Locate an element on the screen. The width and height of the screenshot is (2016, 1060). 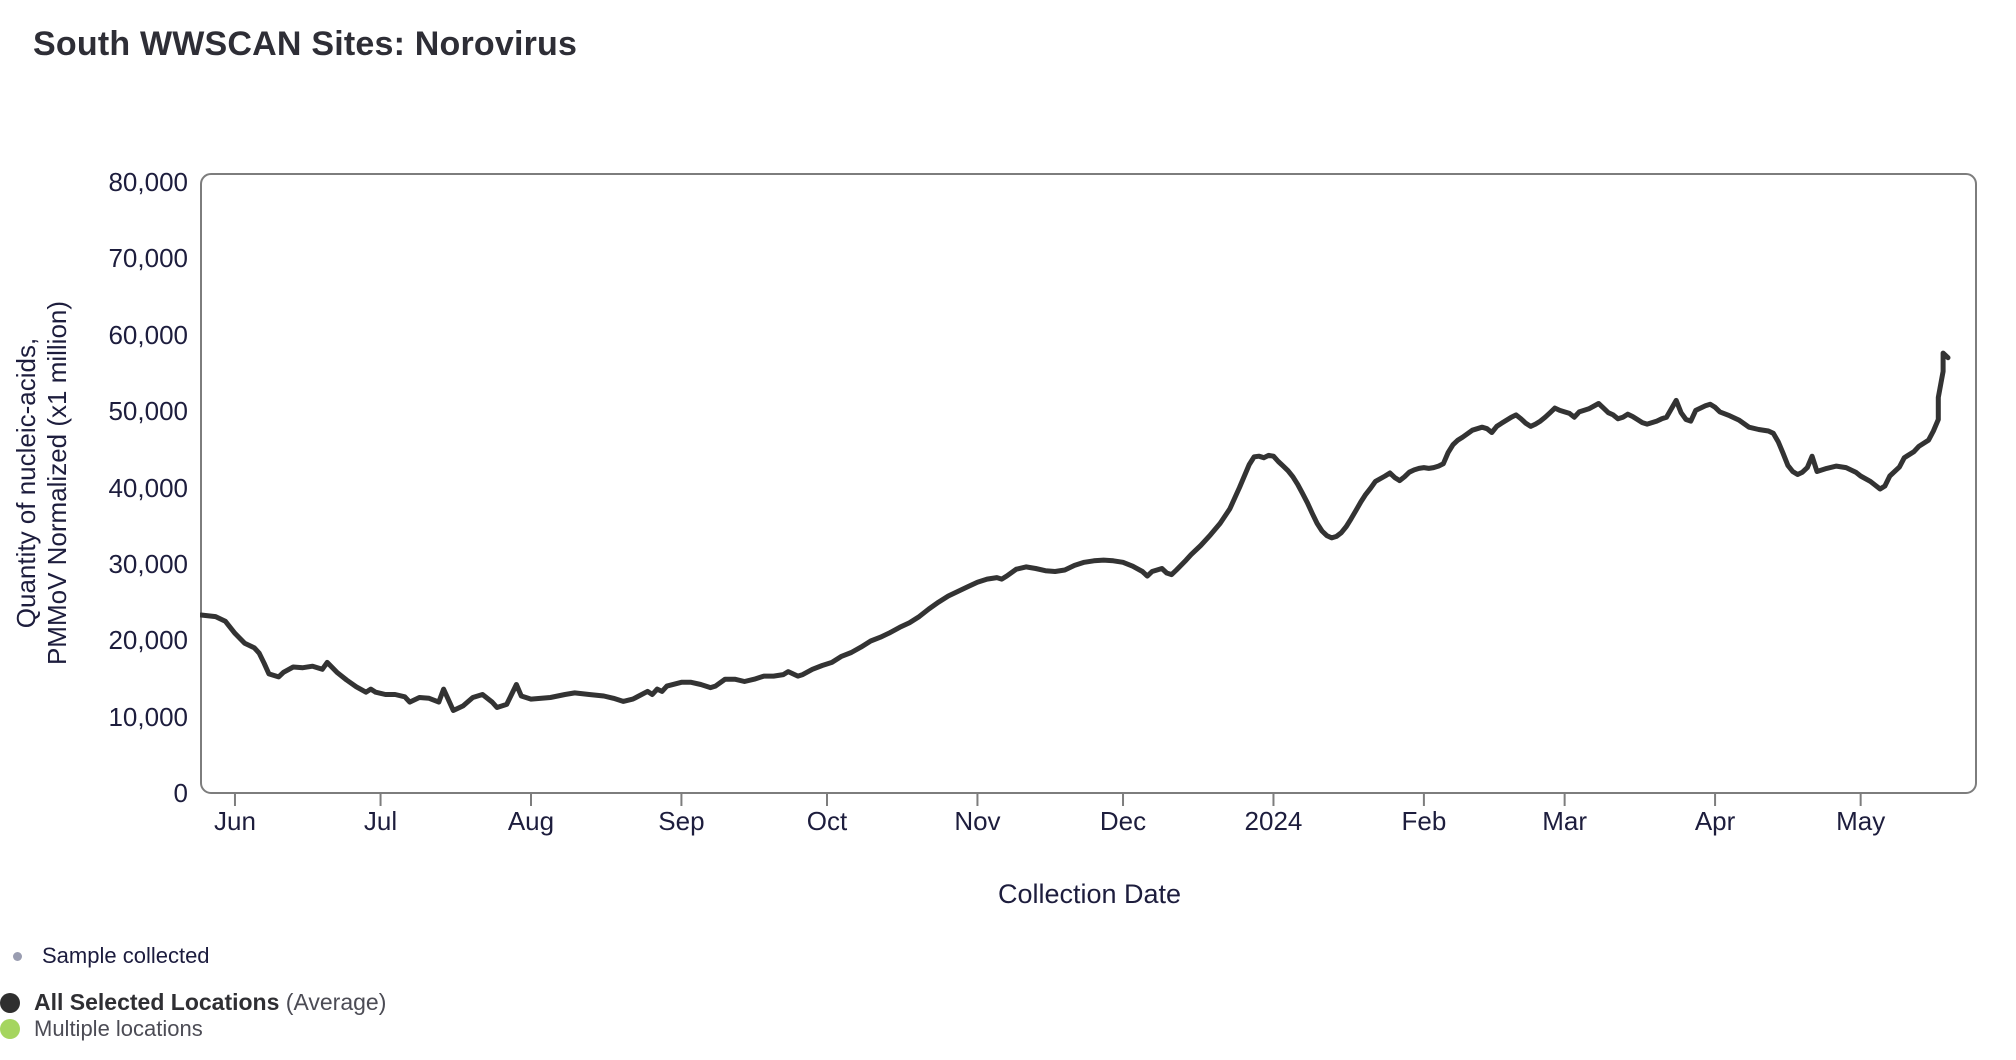
all-selected-locations-label-suffix: (Average) is located at coordinates (333, 1002).